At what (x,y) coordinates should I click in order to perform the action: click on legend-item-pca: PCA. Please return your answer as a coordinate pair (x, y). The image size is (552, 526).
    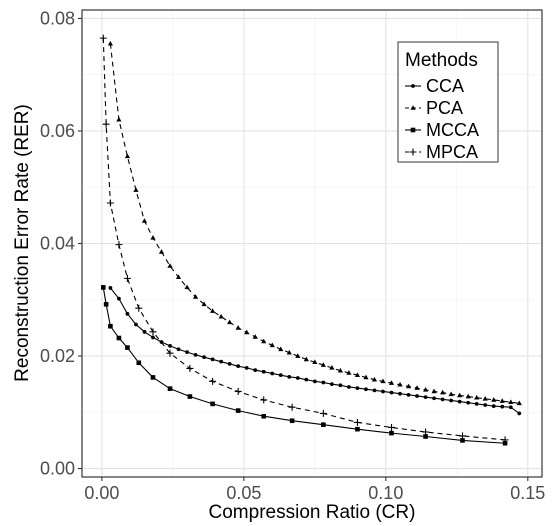
    Looking at the image, I should click on (434, 108).